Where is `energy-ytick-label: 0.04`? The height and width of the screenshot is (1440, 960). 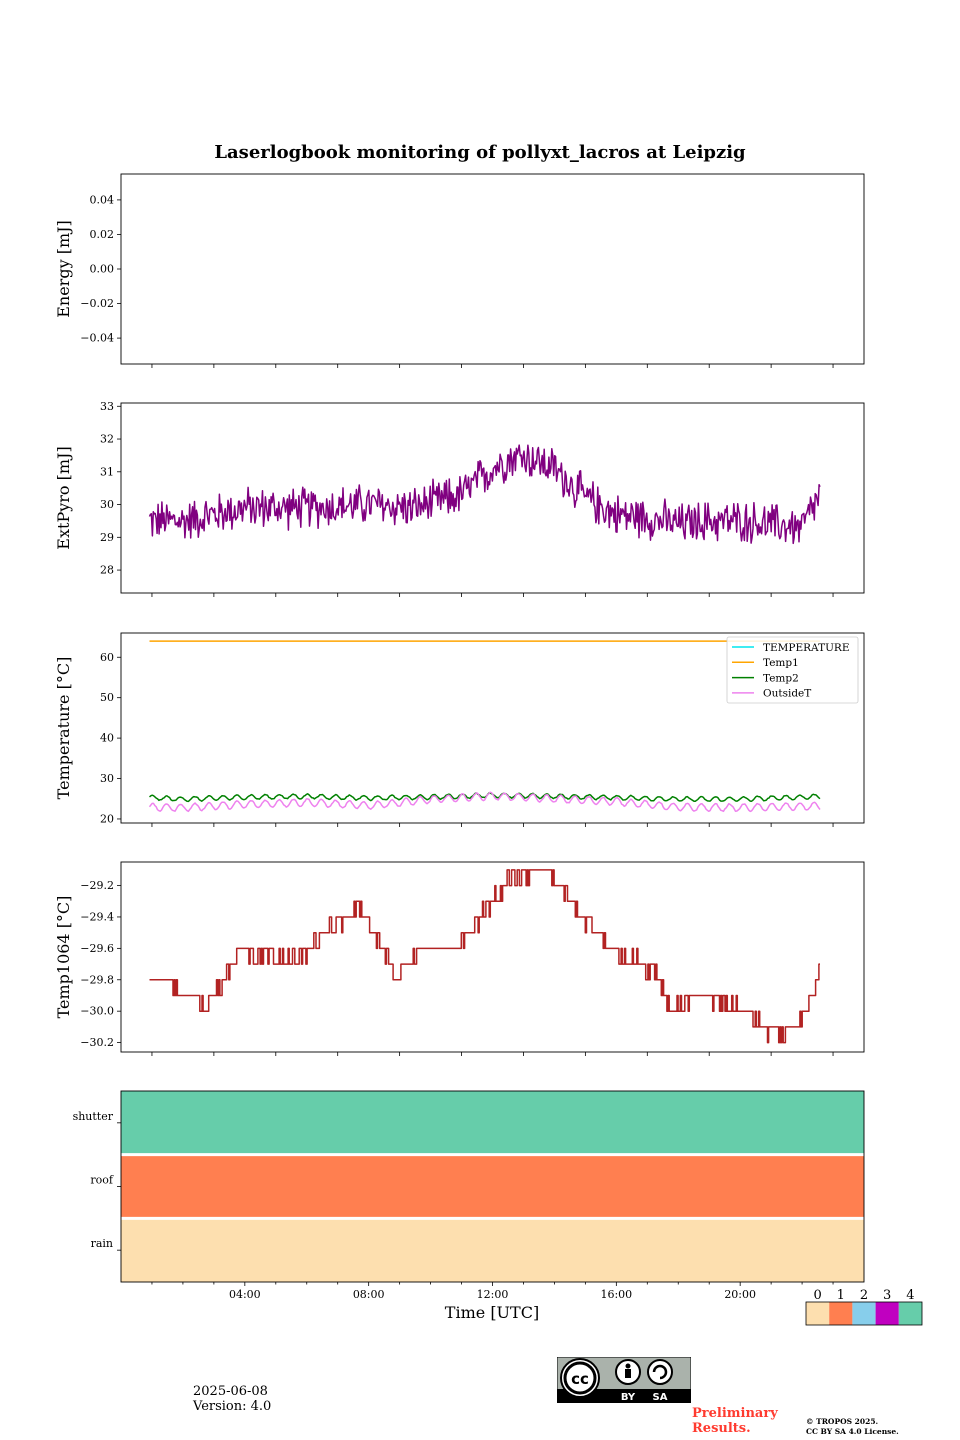 energy-ytick-label: 0.04 is located at coordinates (102, 199).